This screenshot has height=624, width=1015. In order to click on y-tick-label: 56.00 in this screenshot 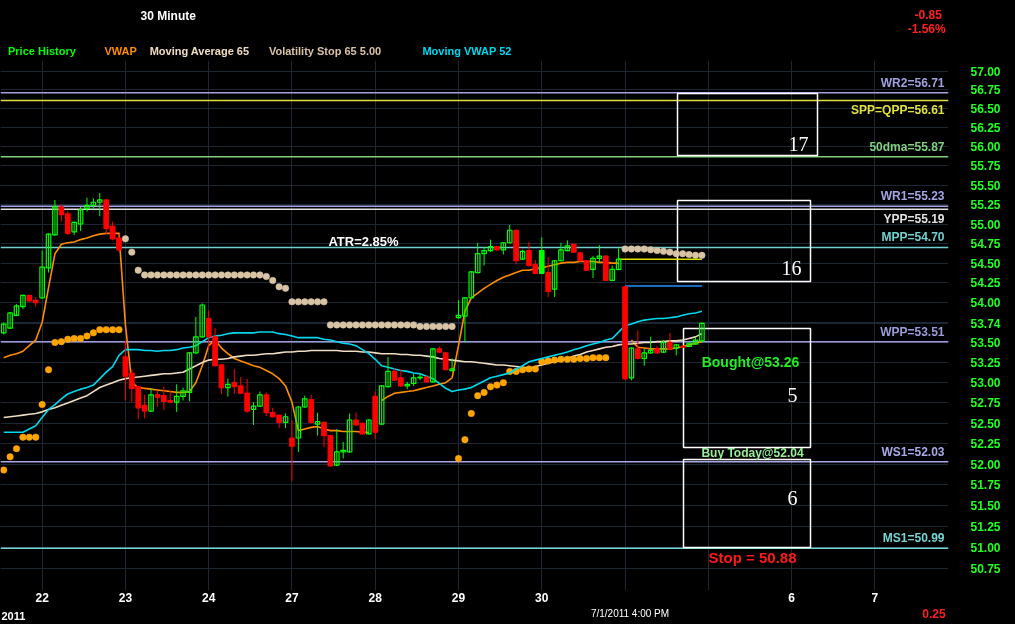, I will do `click(985, 147)`.